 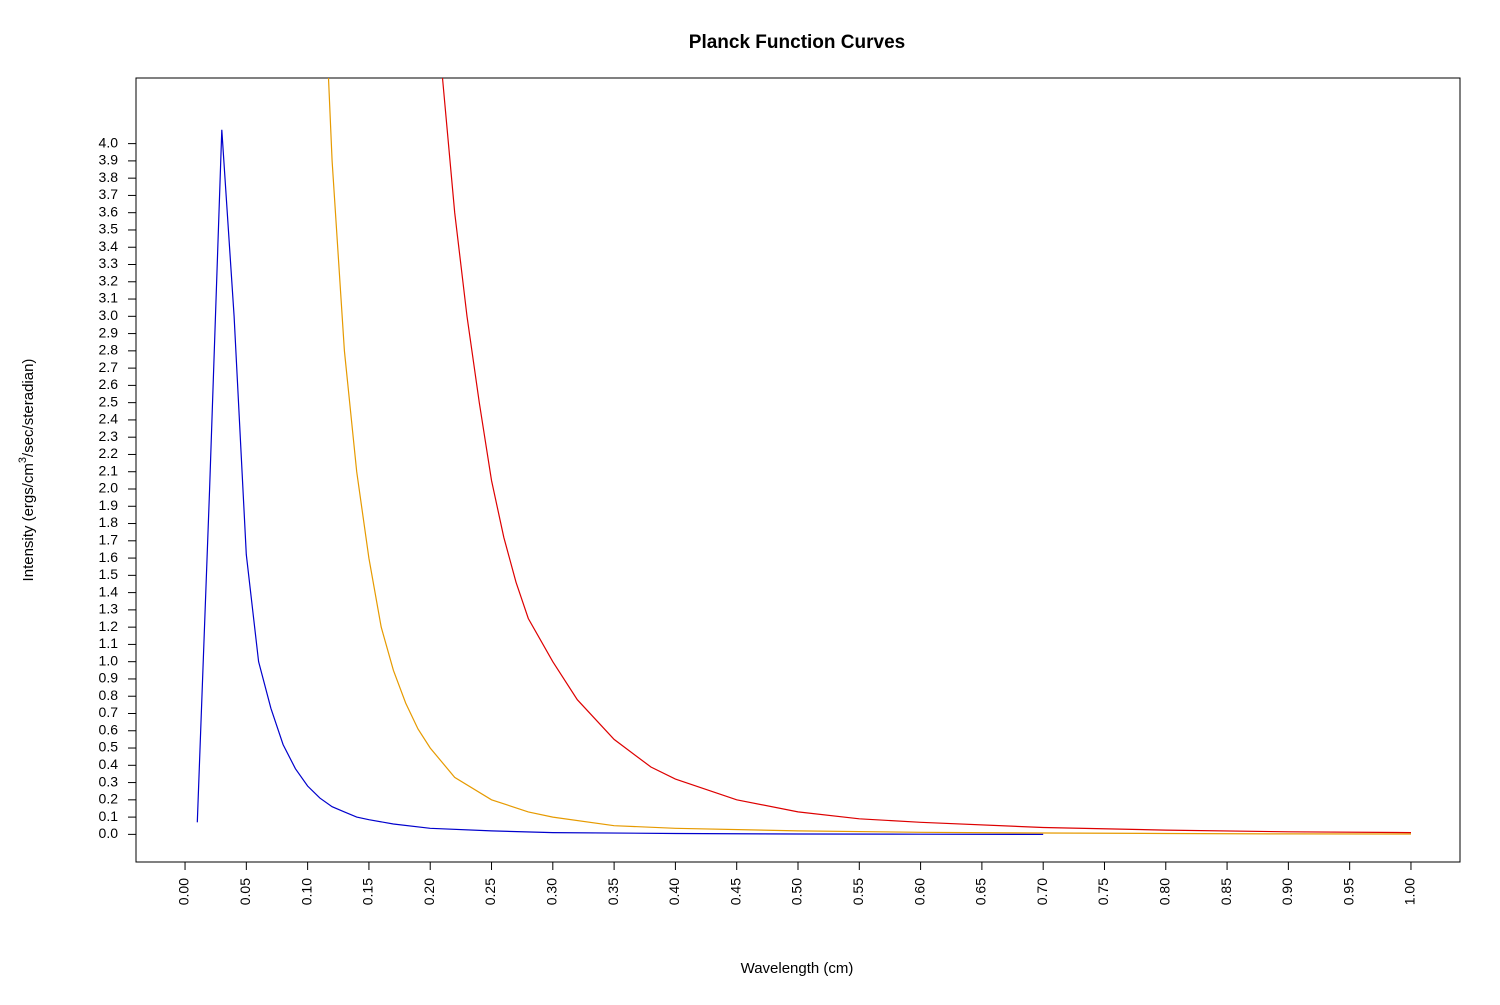 What do you see at coordinates (797, 968) in the screenshot?
I see `x-axis-label: Wavelength (cm)` at bounding box center [797, 968].